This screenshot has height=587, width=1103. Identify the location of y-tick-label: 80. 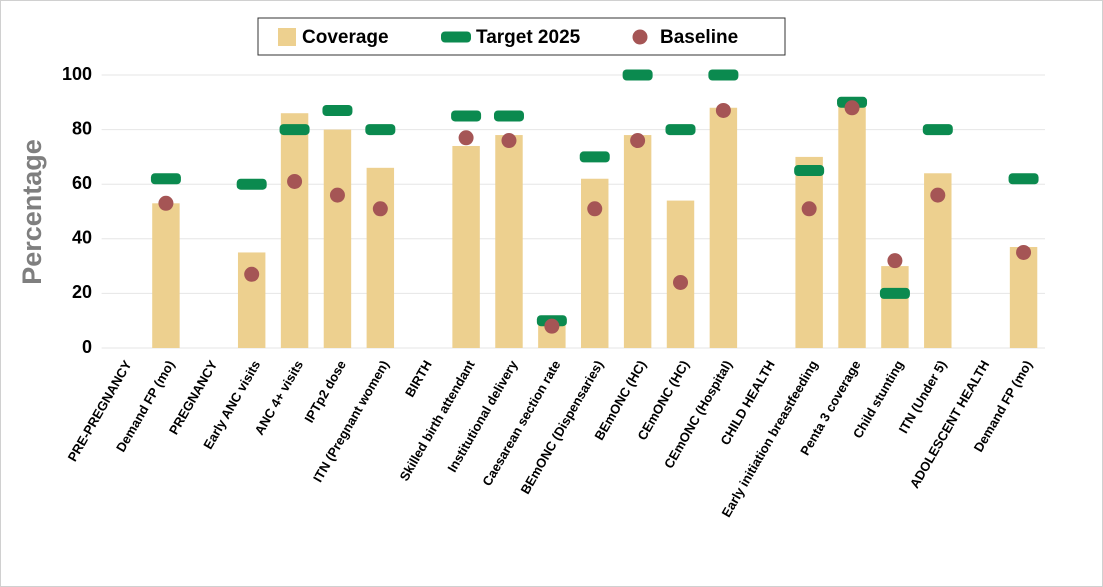
(82, 128).